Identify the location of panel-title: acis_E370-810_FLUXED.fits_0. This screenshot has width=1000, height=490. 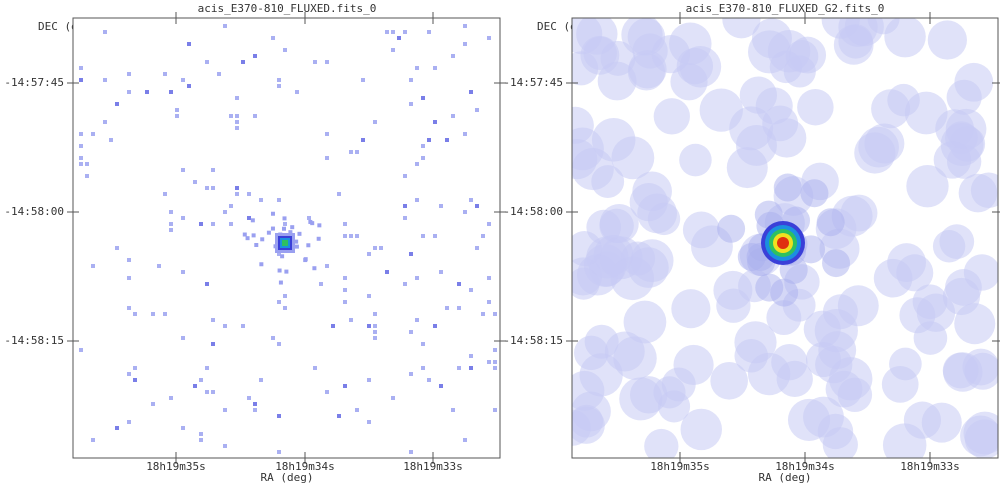
(287, 8).